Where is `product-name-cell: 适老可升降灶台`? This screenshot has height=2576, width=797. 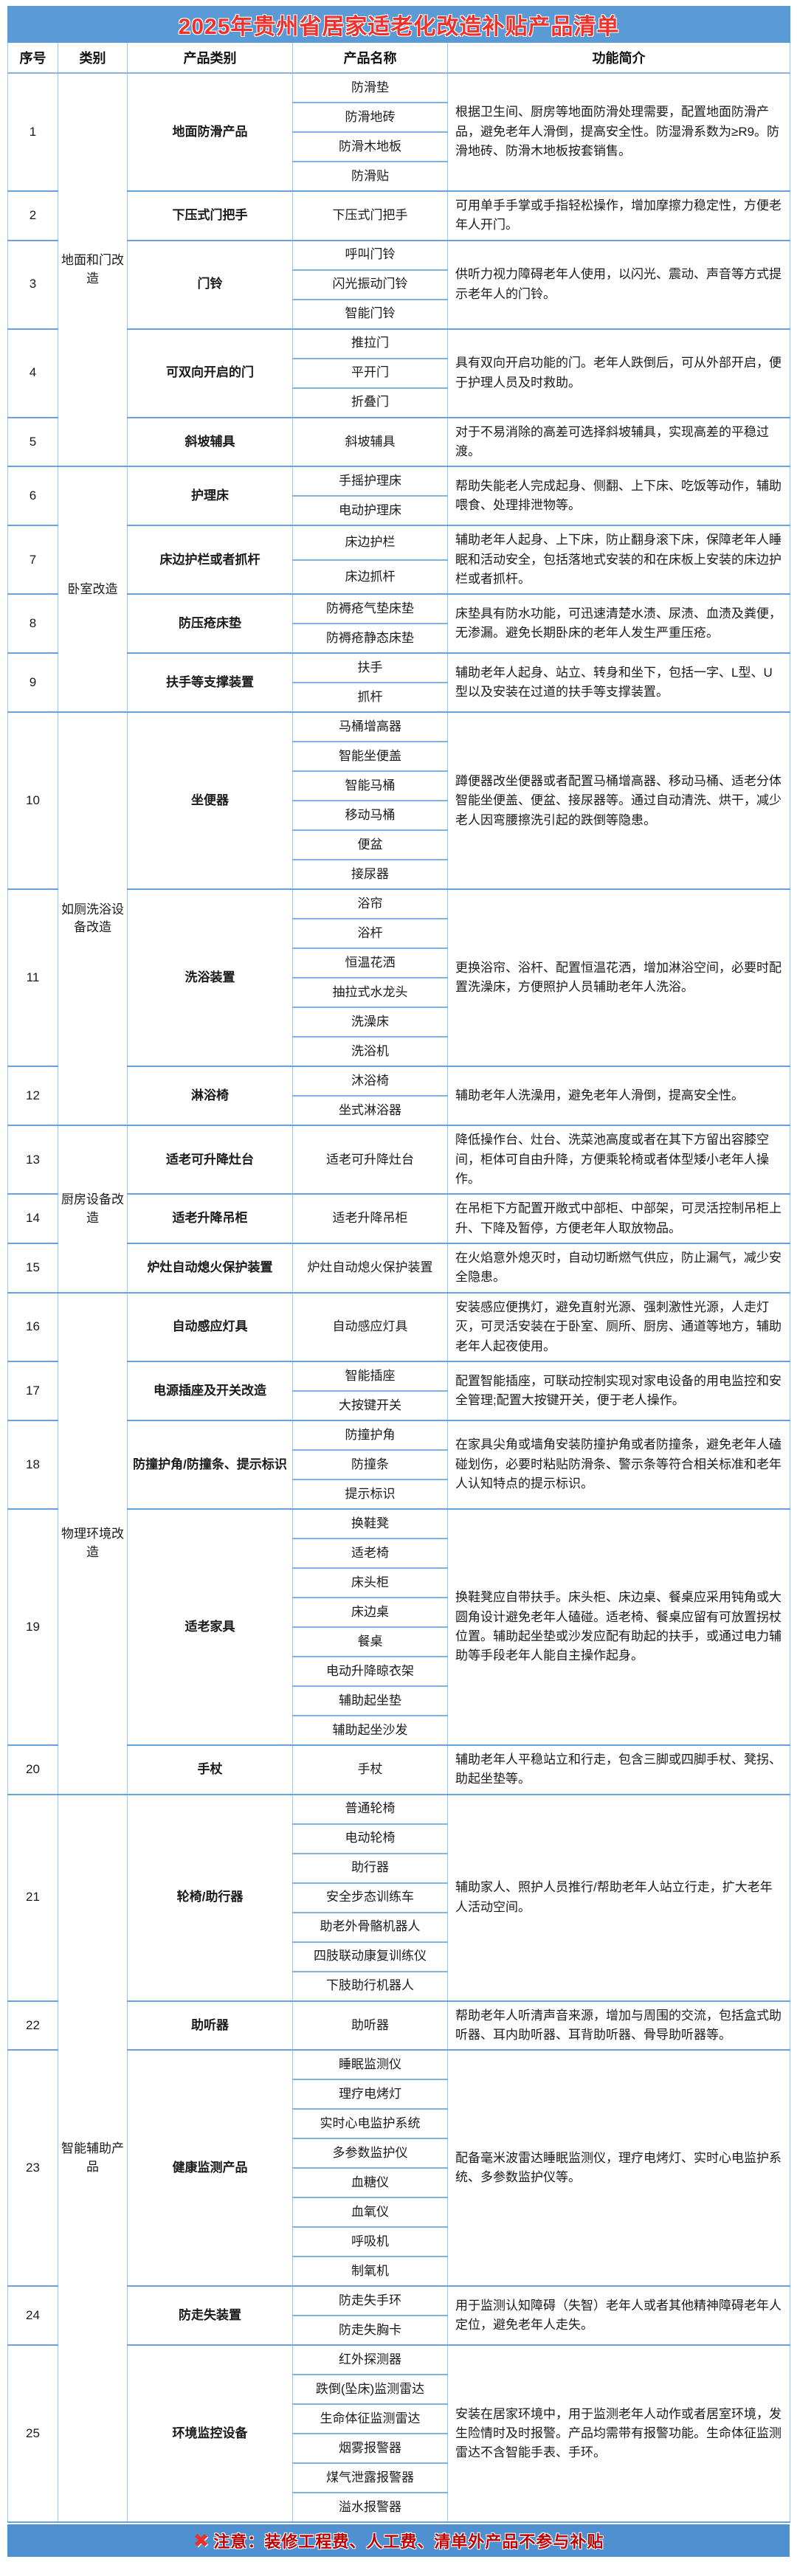 product-name-cell: 适老可升降灶台 is located at coordinates (370, 1160).